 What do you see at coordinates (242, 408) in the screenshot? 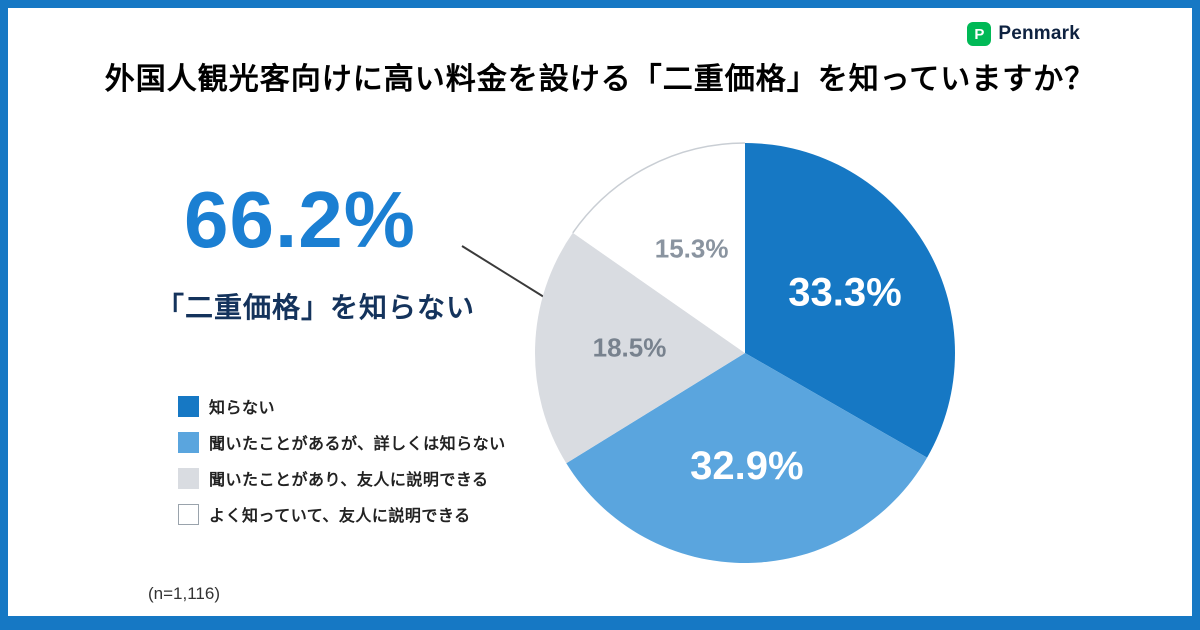
I see `legend-label: 知らない` at bounding box center [242, 408].